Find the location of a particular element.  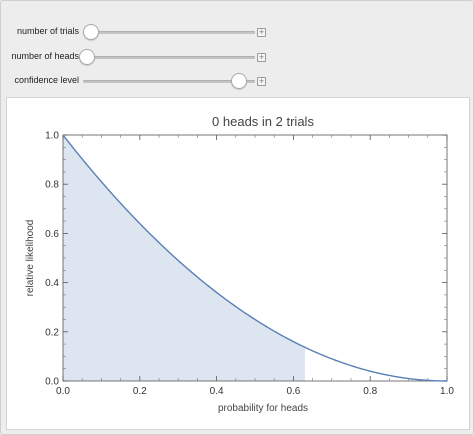

y-tick-label: 0.2 is located at coordinates (52, 332).